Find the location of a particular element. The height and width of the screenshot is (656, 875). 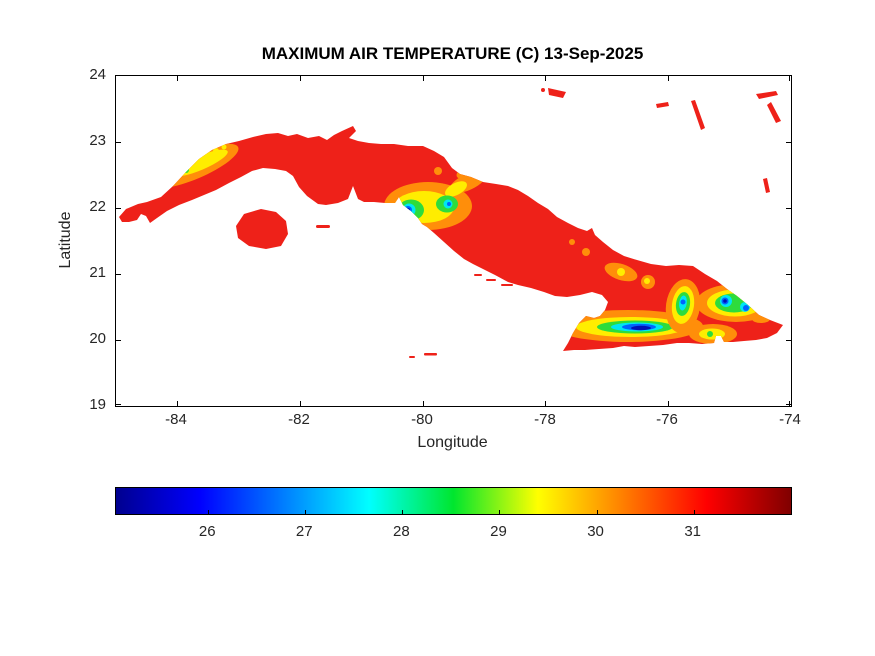

y-tick-label: 24 is located at coordinates (97, 74).